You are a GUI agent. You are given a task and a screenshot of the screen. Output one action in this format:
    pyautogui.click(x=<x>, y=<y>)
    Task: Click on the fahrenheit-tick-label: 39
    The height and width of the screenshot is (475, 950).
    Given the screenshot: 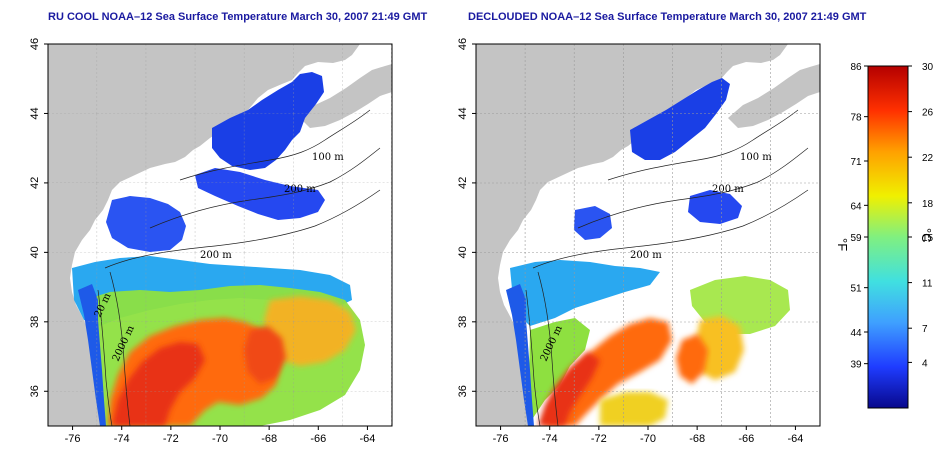 What is the action you would take?
    pyautogui.click(x=856, y=365)
    